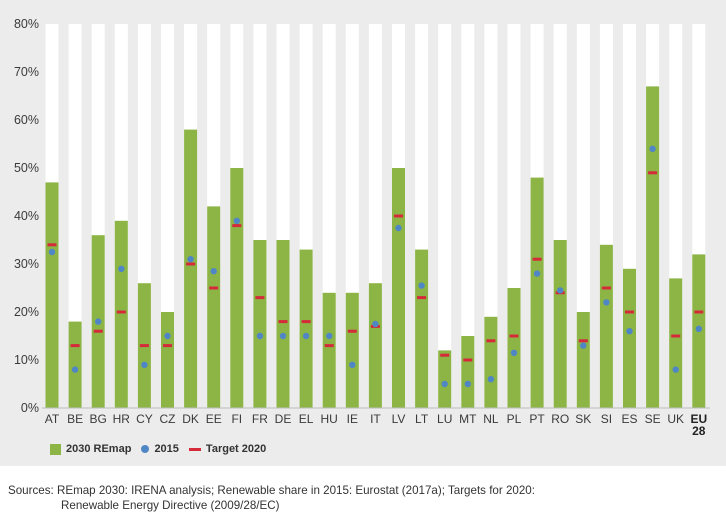 The image size is (726, 514). Describe the element at coordinates (190, 419) in the screenshot. I see `x-tick-label: DK` at that location.